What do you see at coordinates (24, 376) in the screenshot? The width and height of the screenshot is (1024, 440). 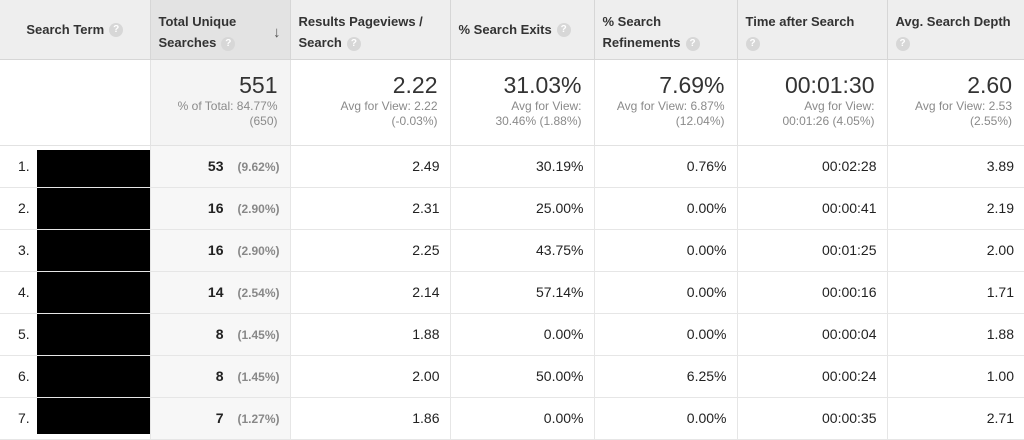 I see `row-index: 6.` at bounding box center [24, 376].